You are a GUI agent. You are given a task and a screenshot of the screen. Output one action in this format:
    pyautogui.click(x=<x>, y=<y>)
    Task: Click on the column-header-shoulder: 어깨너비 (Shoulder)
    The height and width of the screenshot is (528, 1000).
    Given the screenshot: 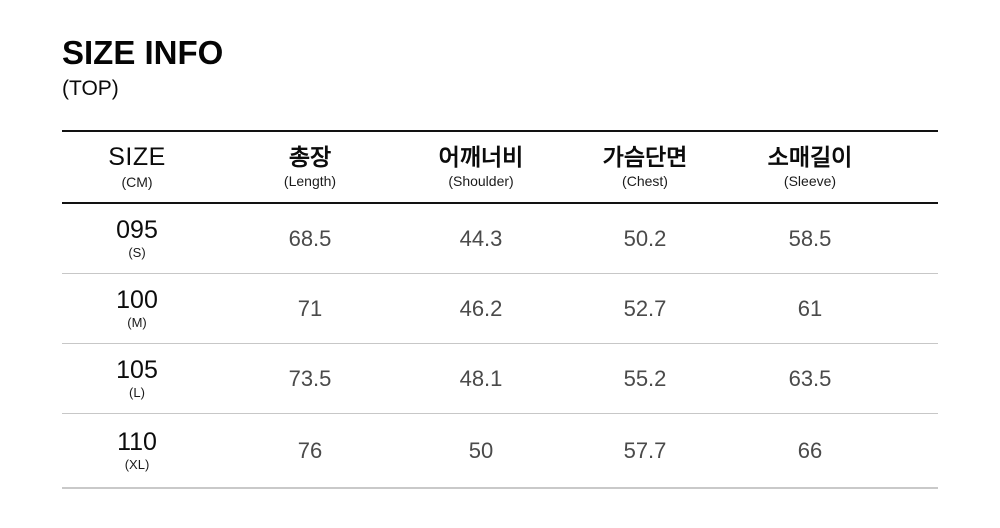 What is the action you would take?
    pyautogui.click(x=481, y=167)
    